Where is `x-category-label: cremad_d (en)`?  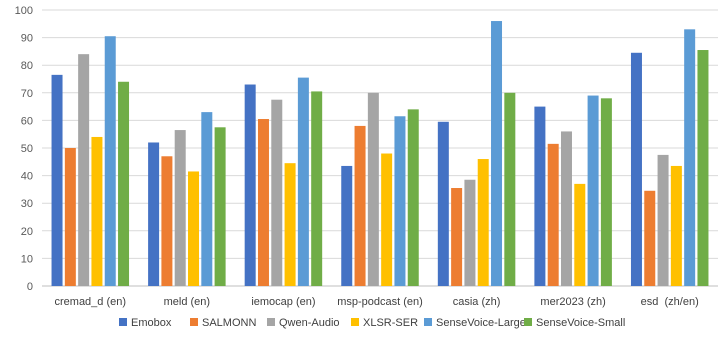 x-category-label: cremad_d (en) is located at coordinates (91, 302).